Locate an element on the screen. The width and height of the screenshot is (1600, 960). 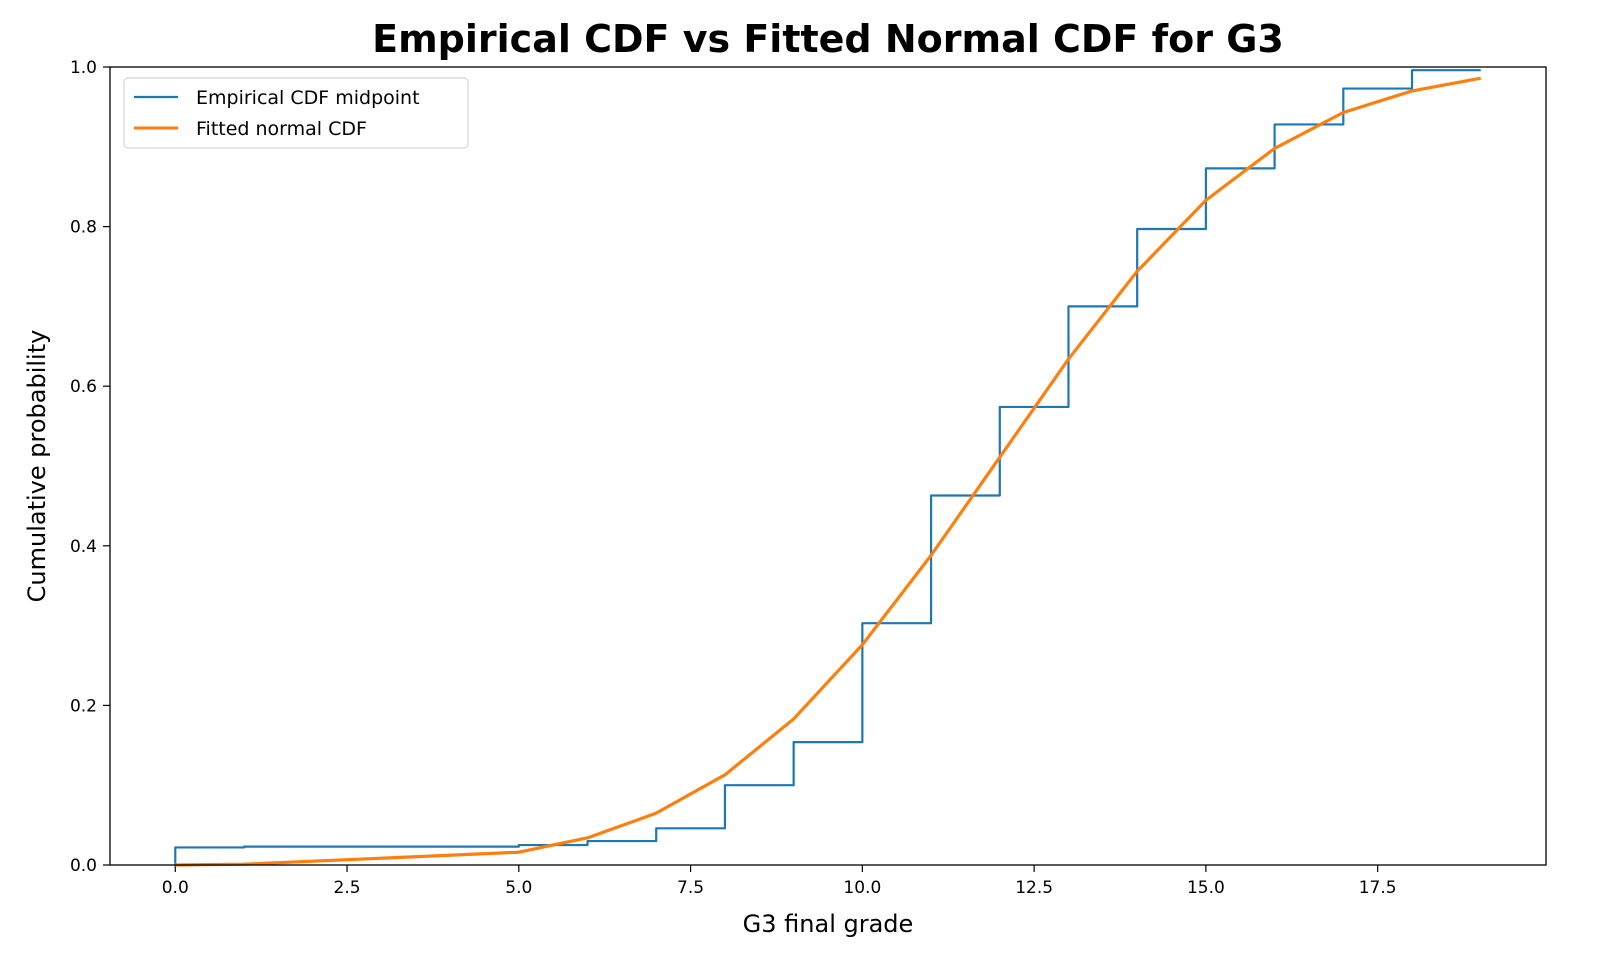
x-tick-label: 2.5 is located at coordinates (347, 888).